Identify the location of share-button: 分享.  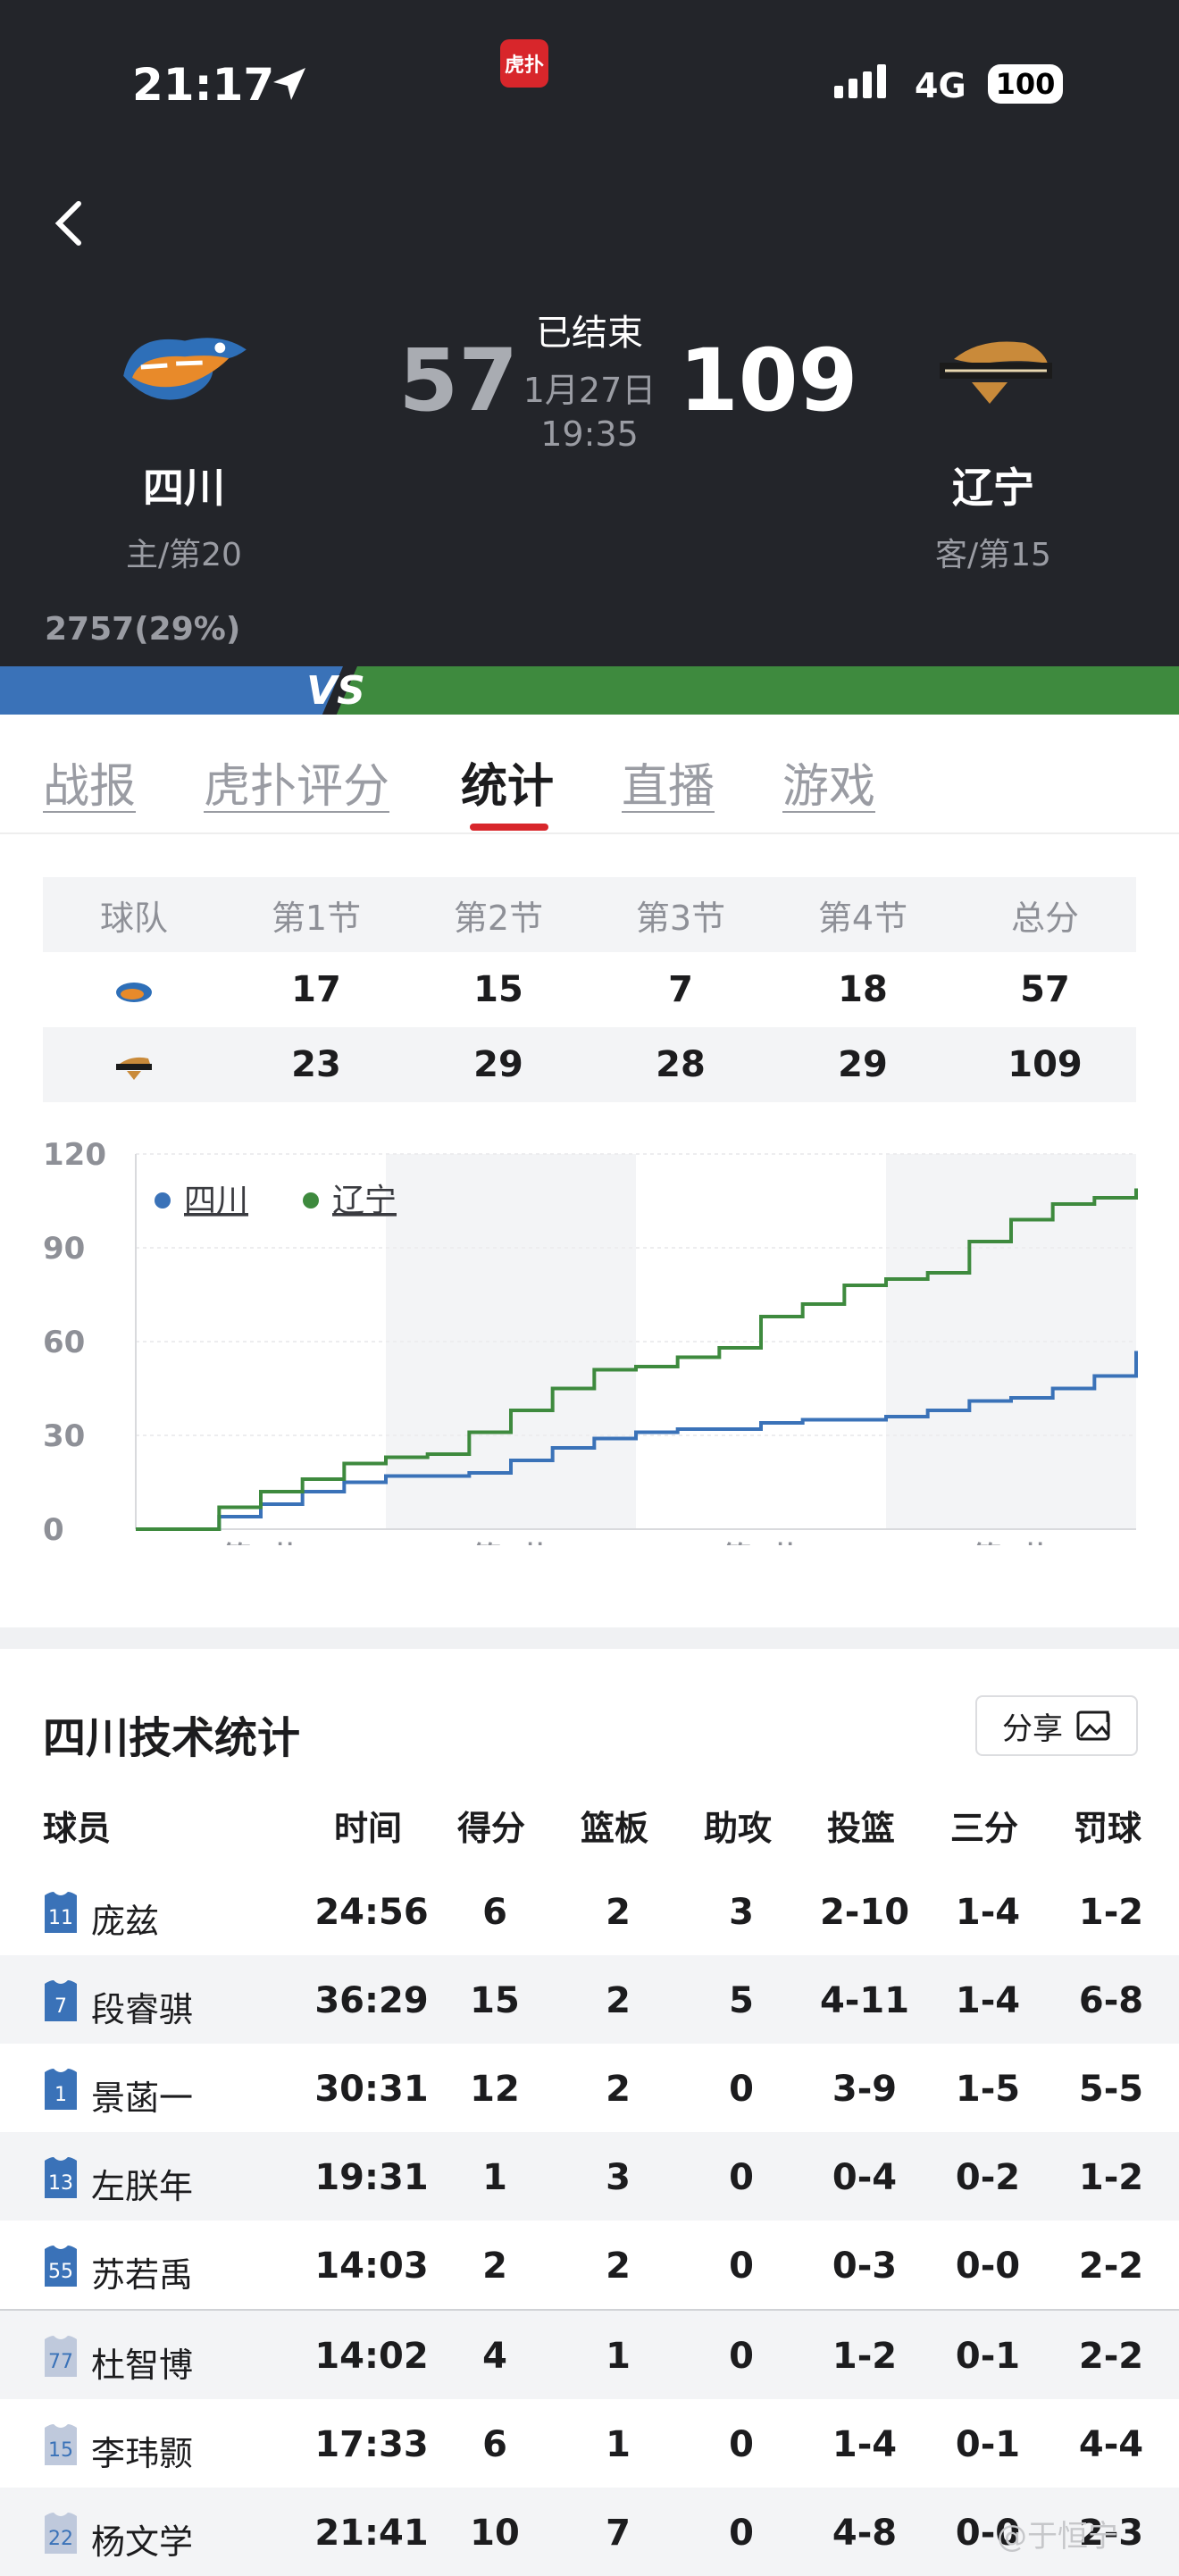
(1056, 1726).